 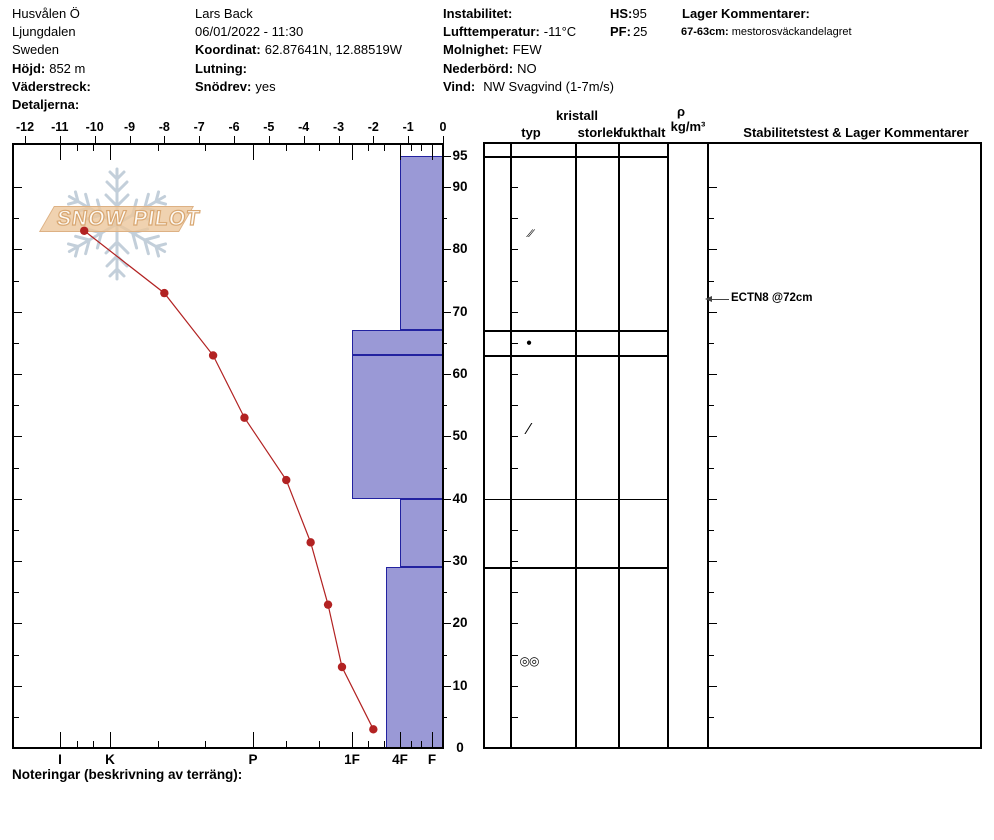 I want to click on layer-comments-title: Lager Kommentarer:, so click(x=746, y=13).